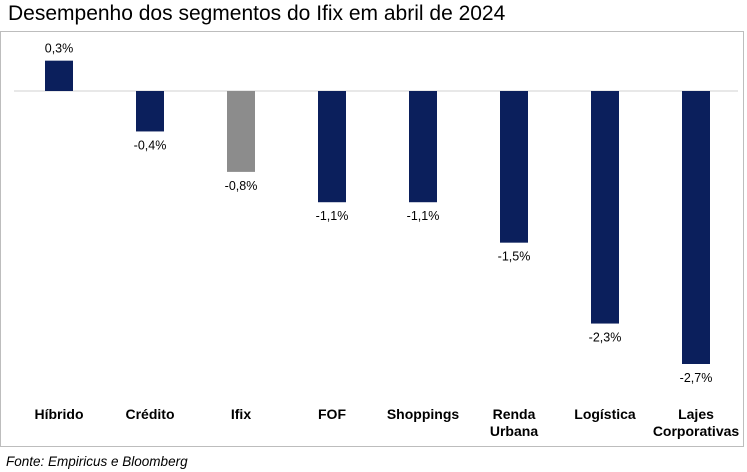 The image size is (747, 472). Describe the element at coordinates (241, 186) in the screenshot. I see `data-label-2: -0,8%` at that location.